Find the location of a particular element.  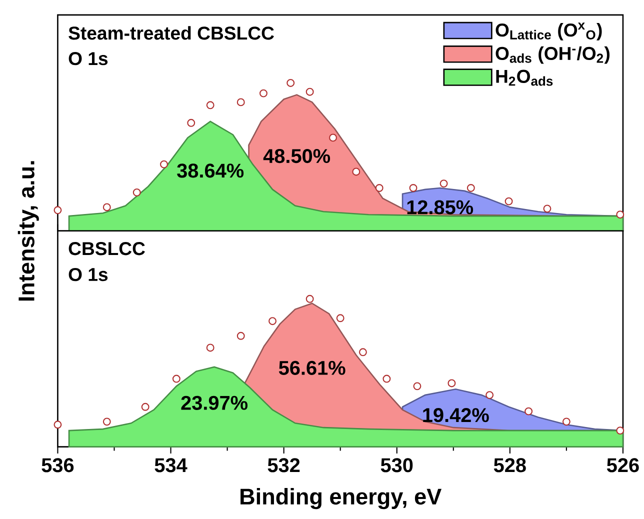

x-tick-label: 534 is located at coordinates (171, 465).